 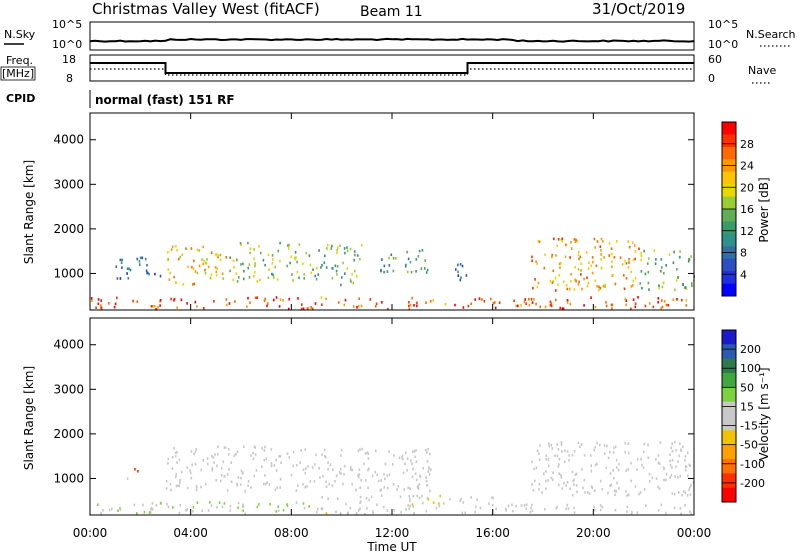 What do you see at coordinates (747, 187) in the screenshot?
I see `colorbar-tick-label: 20` at bounding box center [747, 187].